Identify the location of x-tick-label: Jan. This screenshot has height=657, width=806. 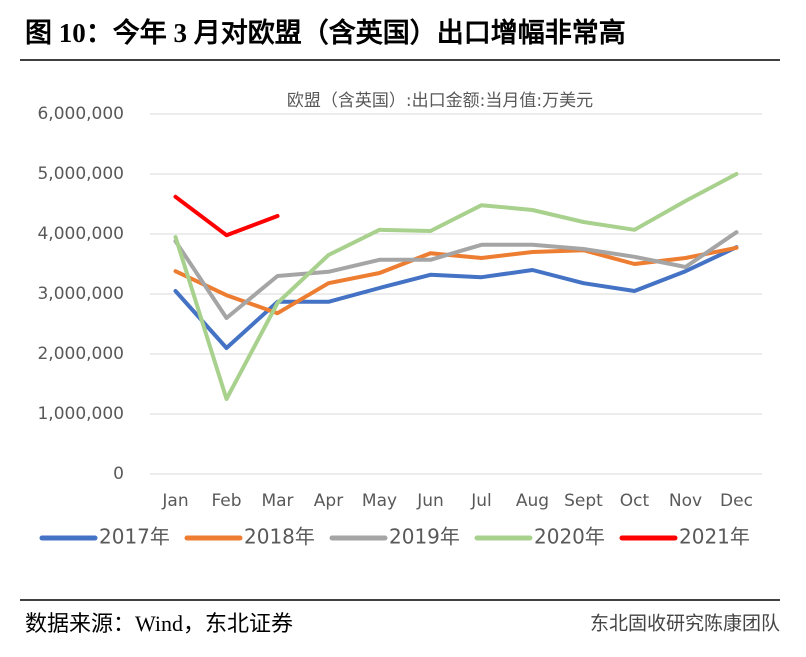
(174, 501).